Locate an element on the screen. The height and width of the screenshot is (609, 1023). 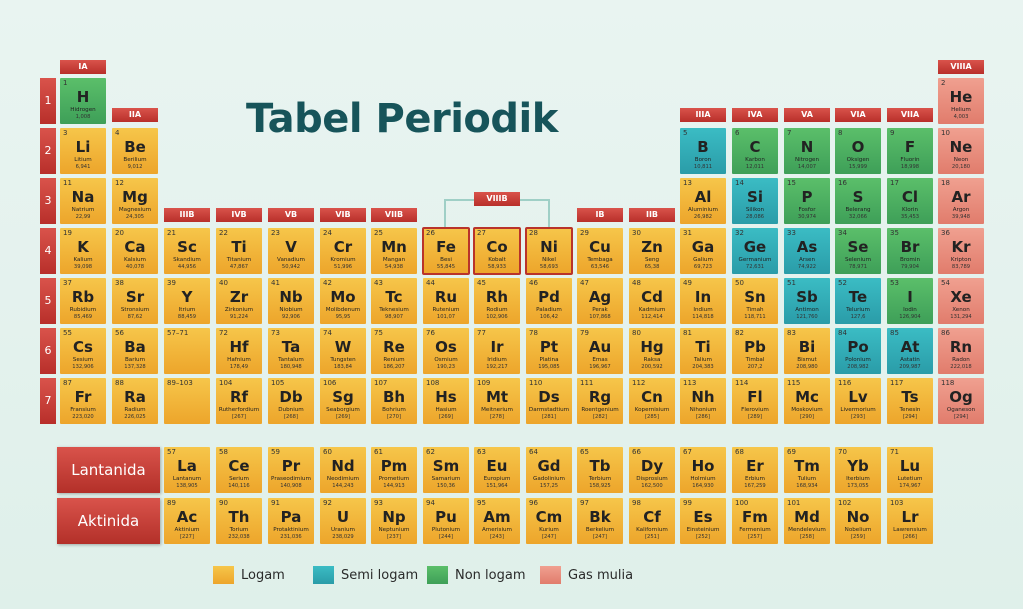
element-name: Bismut is located at coordinates (807, 360).